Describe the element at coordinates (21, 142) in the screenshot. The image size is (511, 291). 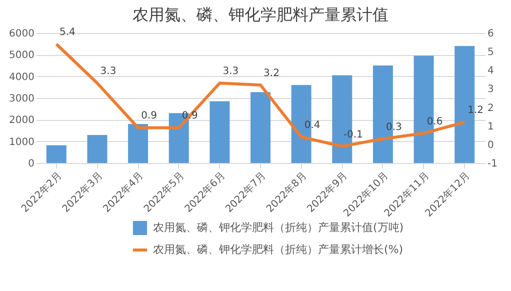
I see `y-tick-label: 1000` at that location.